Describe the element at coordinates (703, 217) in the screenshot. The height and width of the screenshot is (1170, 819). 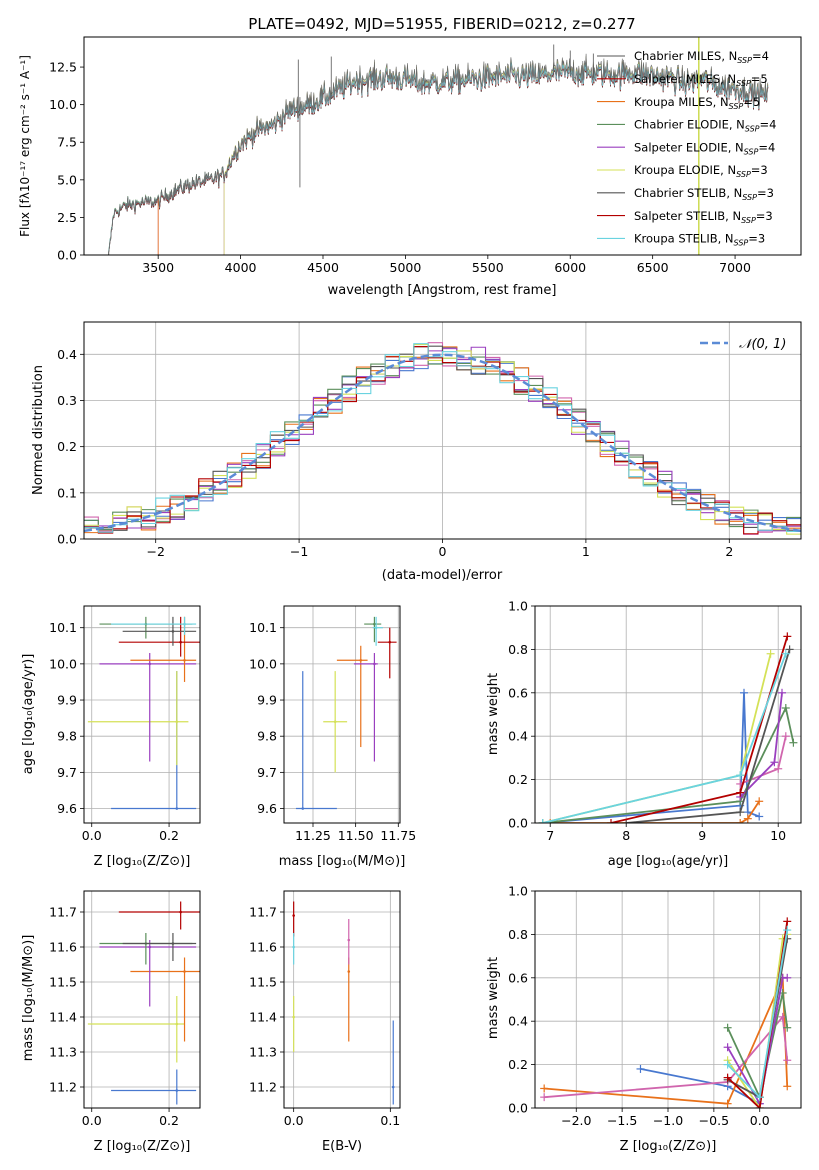
I see `legend-label: Salpeter STELIB, NSSP=3` at that location.